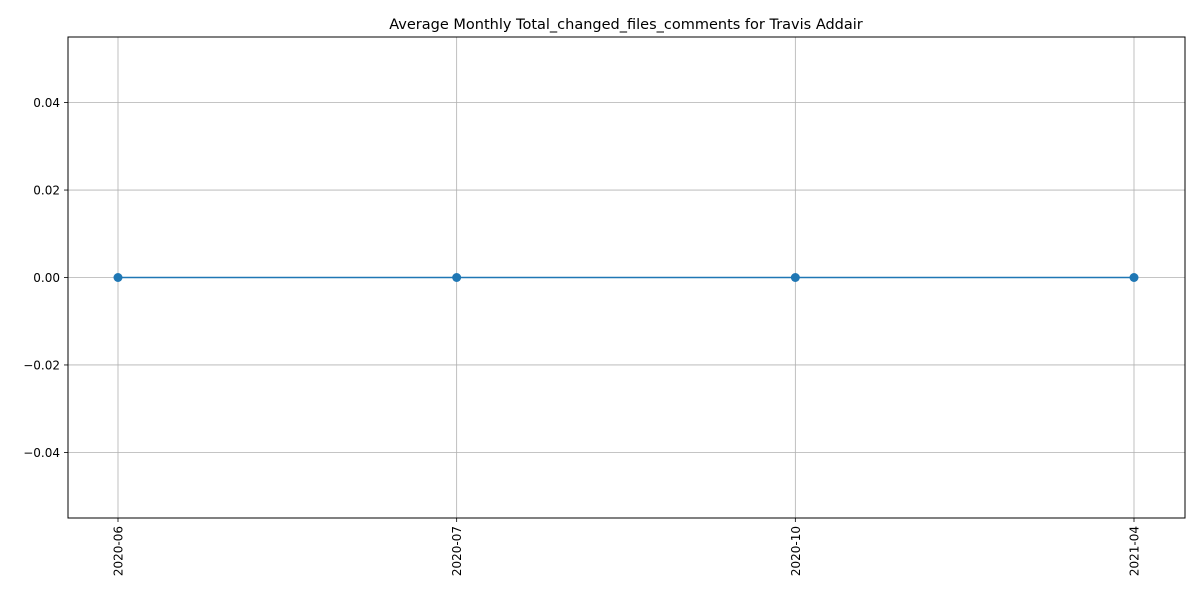 This screenshot has height=600, width=1200. Describe the element at coordinates (41, 453) in the screenshot. I see `y-tick-label: −0.04` at that location.